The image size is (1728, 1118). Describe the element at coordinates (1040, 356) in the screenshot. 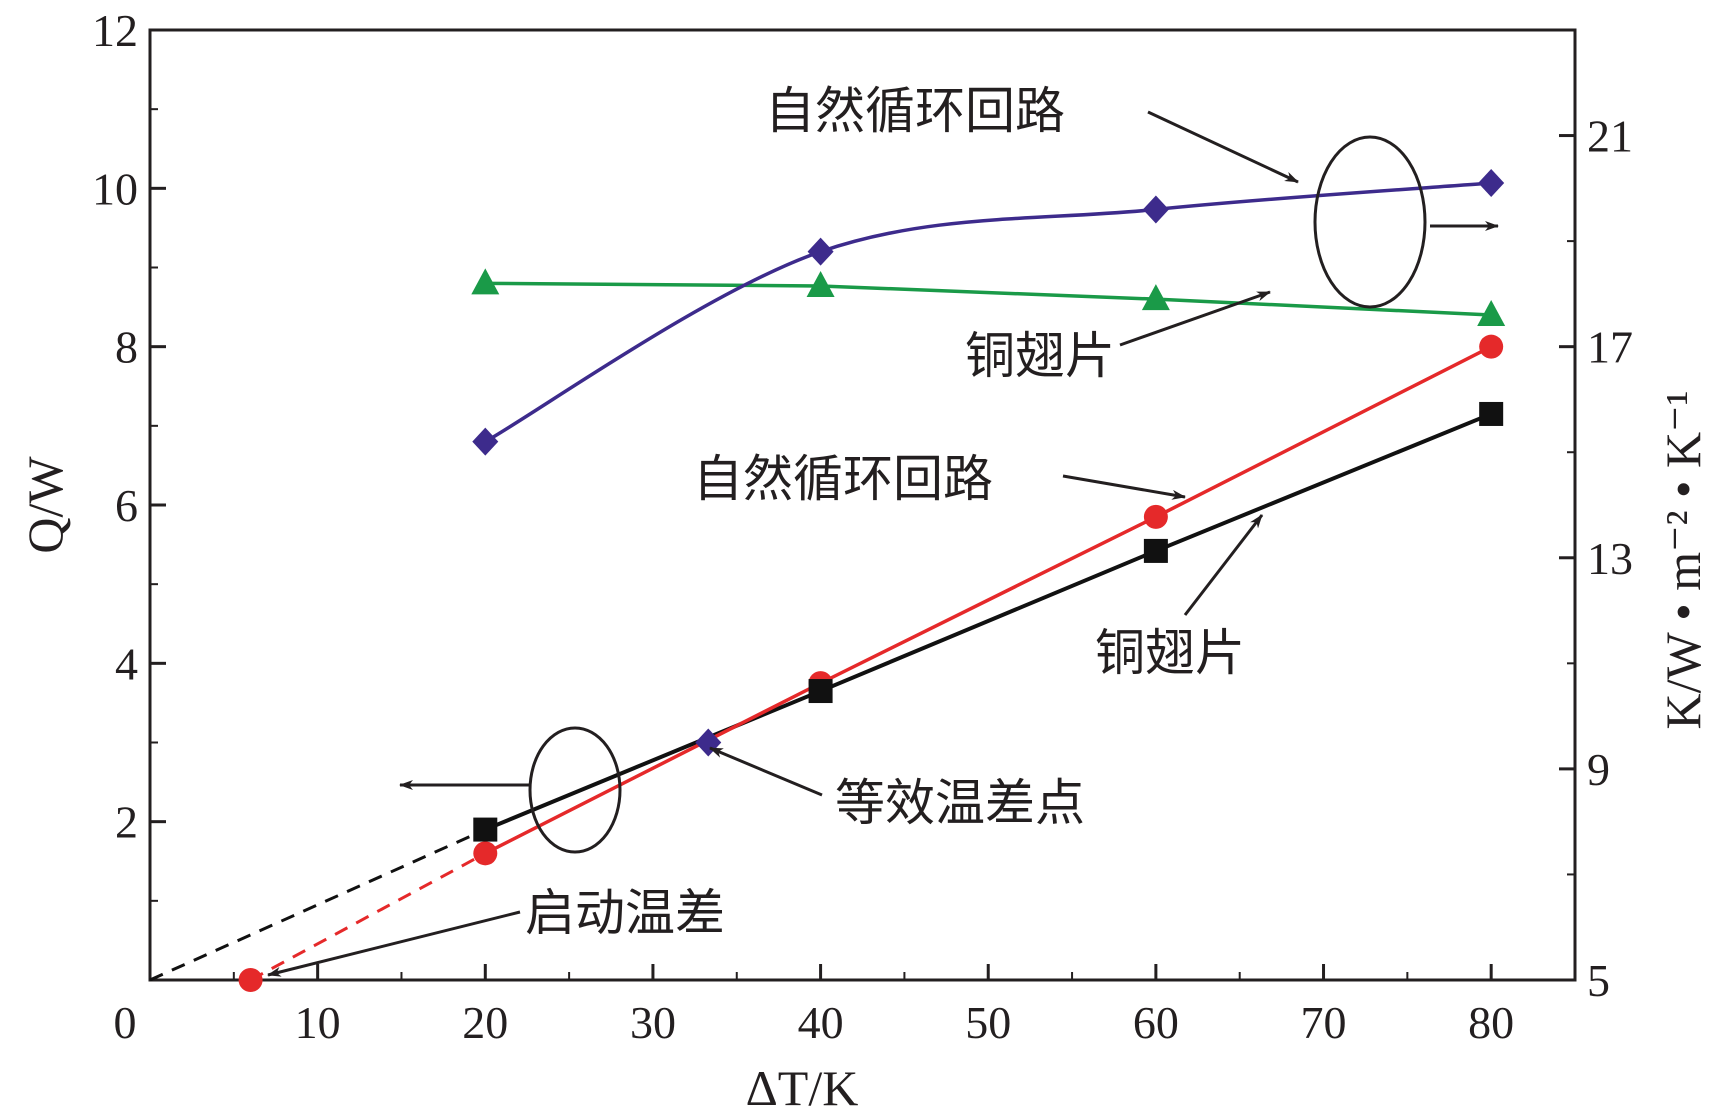

I see `annotation-k-copper-fin: 铜翅片` at that location.